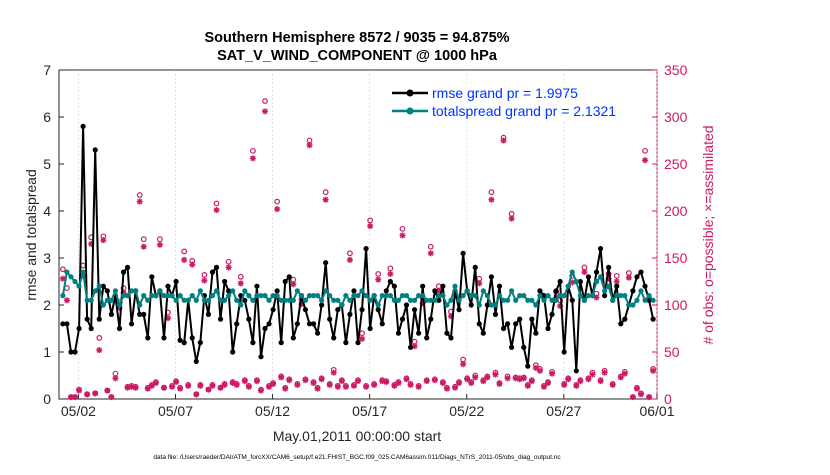 Image resolution: width=830 pixels, height=475 pixels. Describe the element at coordinates (524, 111) in the screenshot. I see `legend-spread-label: totalspread grand pr = 2.1321` at that location.